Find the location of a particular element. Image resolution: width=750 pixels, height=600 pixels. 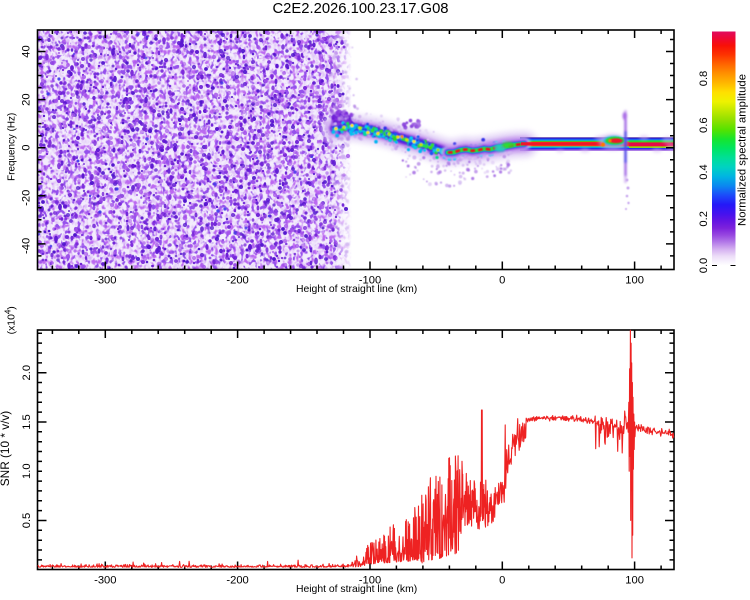

svg-text: 1.0 is located at coordinates (27, 471).